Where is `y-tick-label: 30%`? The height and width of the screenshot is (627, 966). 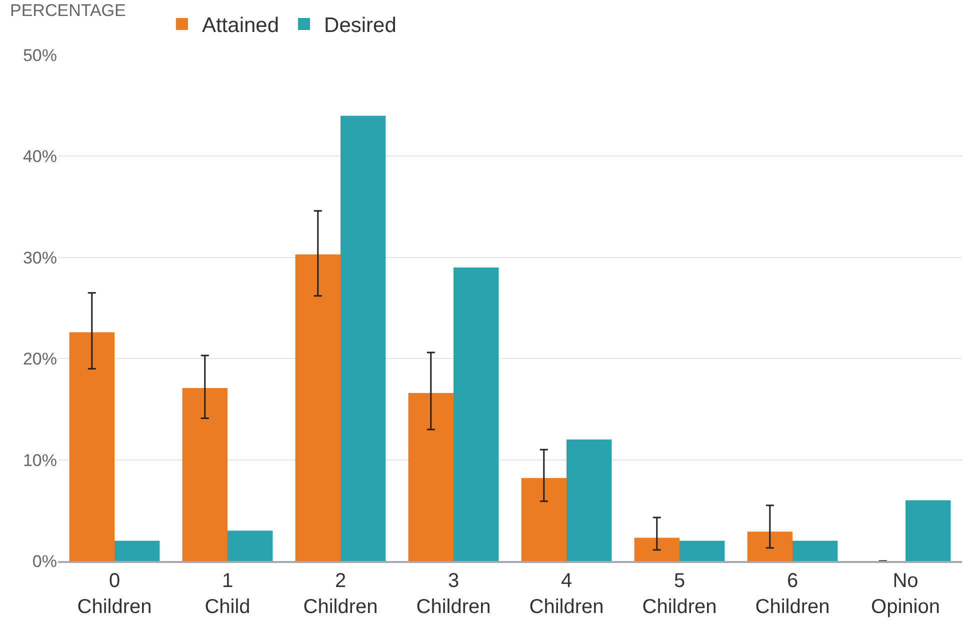
y-tick-label: 30% is located at coordinates (39, 258).